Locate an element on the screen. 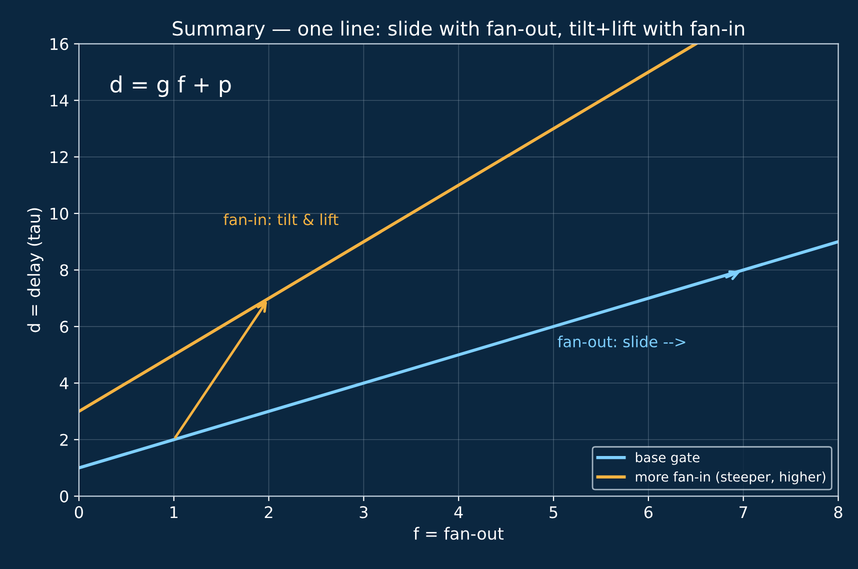 This screenshot has height=569, width=858. y-tick-label: 12 is located at coordinates (59, 157).